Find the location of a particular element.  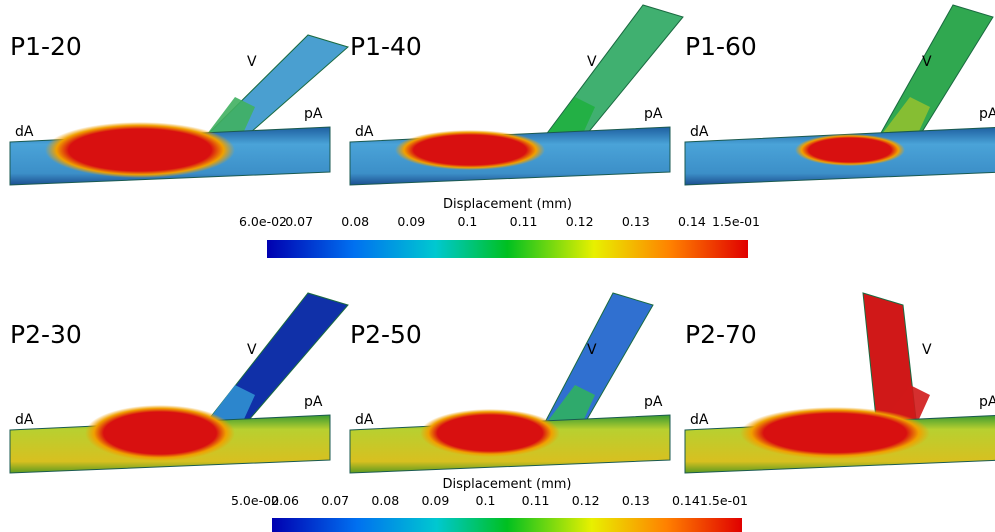

panel: P2-30 VdA pA is located at coordinates (179, 383).